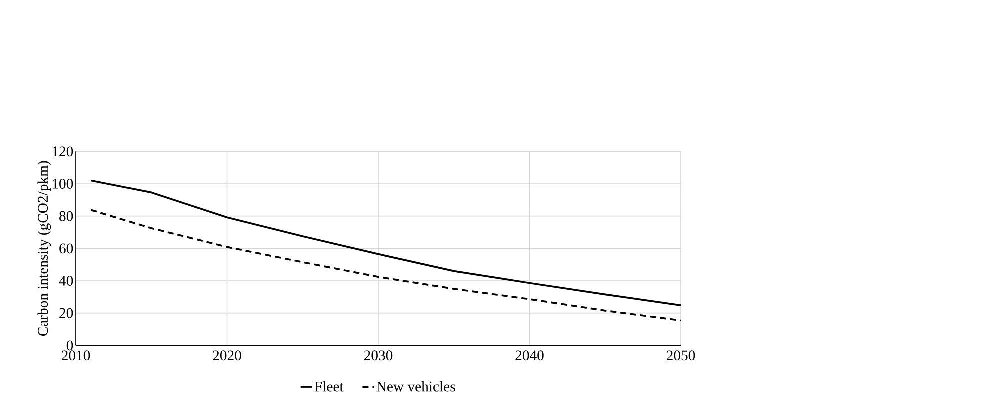  Describe the element at coordinates (63, 184) in the screenshot. I see `y-tick-label: 100` at that location.